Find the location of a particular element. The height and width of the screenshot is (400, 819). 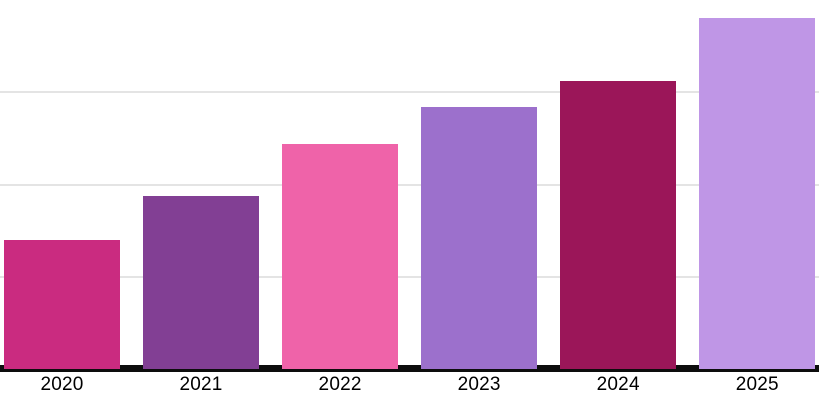

x-tick-label-2024: 2024 is located at coordinates (618, 384).